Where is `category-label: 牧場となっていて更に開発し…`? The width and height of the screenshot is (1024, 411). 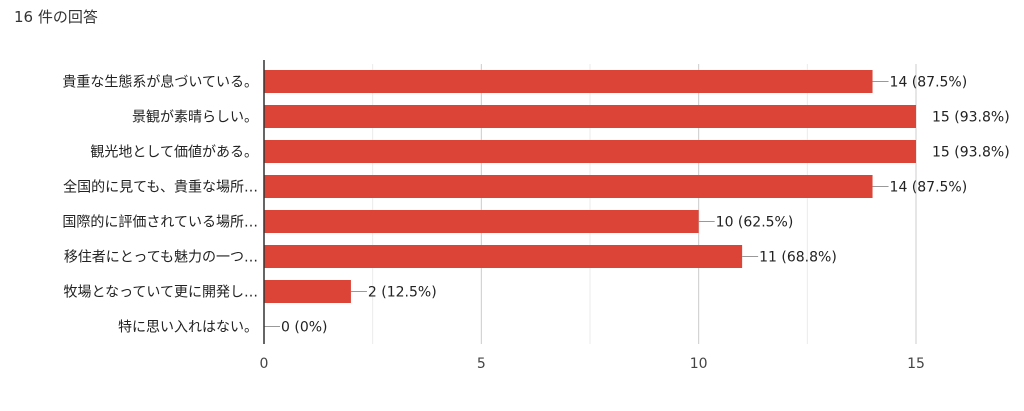
category-label: 牧場となっていて更に開発し… is located at coordinates (161, 293).